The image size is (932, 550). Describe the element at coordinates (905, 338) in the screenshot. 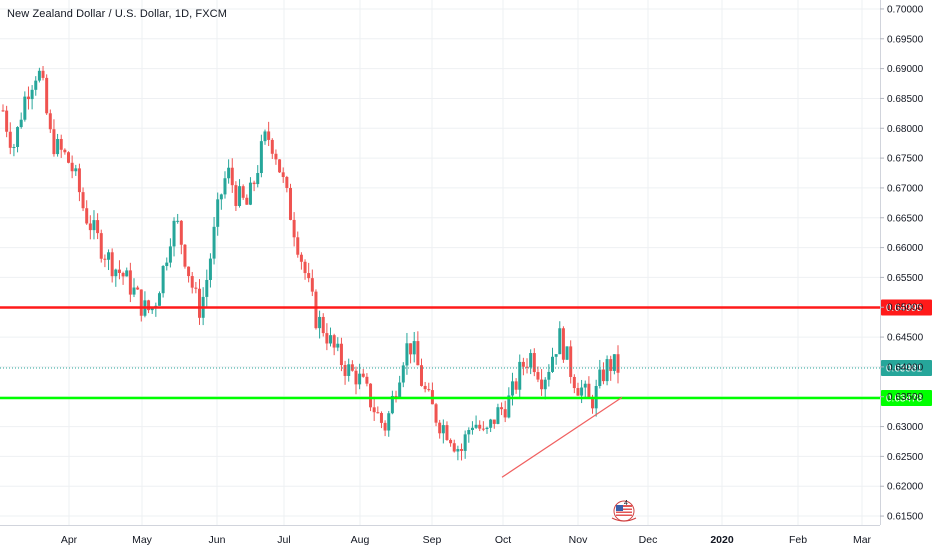

I see `y-tick-label: 0.64500` at that location.